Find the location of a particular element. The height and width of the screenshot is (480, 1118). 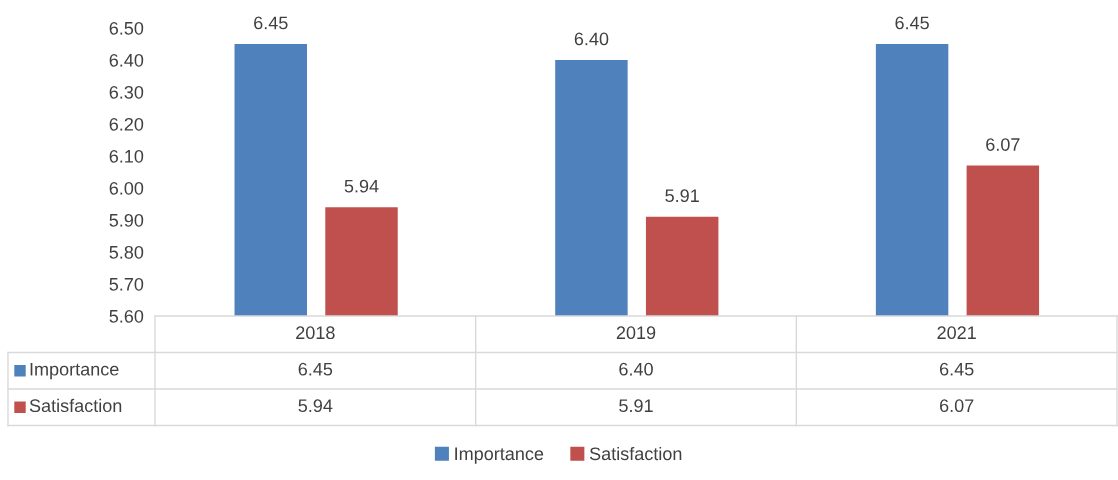

text: 5.94 is located at coordinates (361, 186).